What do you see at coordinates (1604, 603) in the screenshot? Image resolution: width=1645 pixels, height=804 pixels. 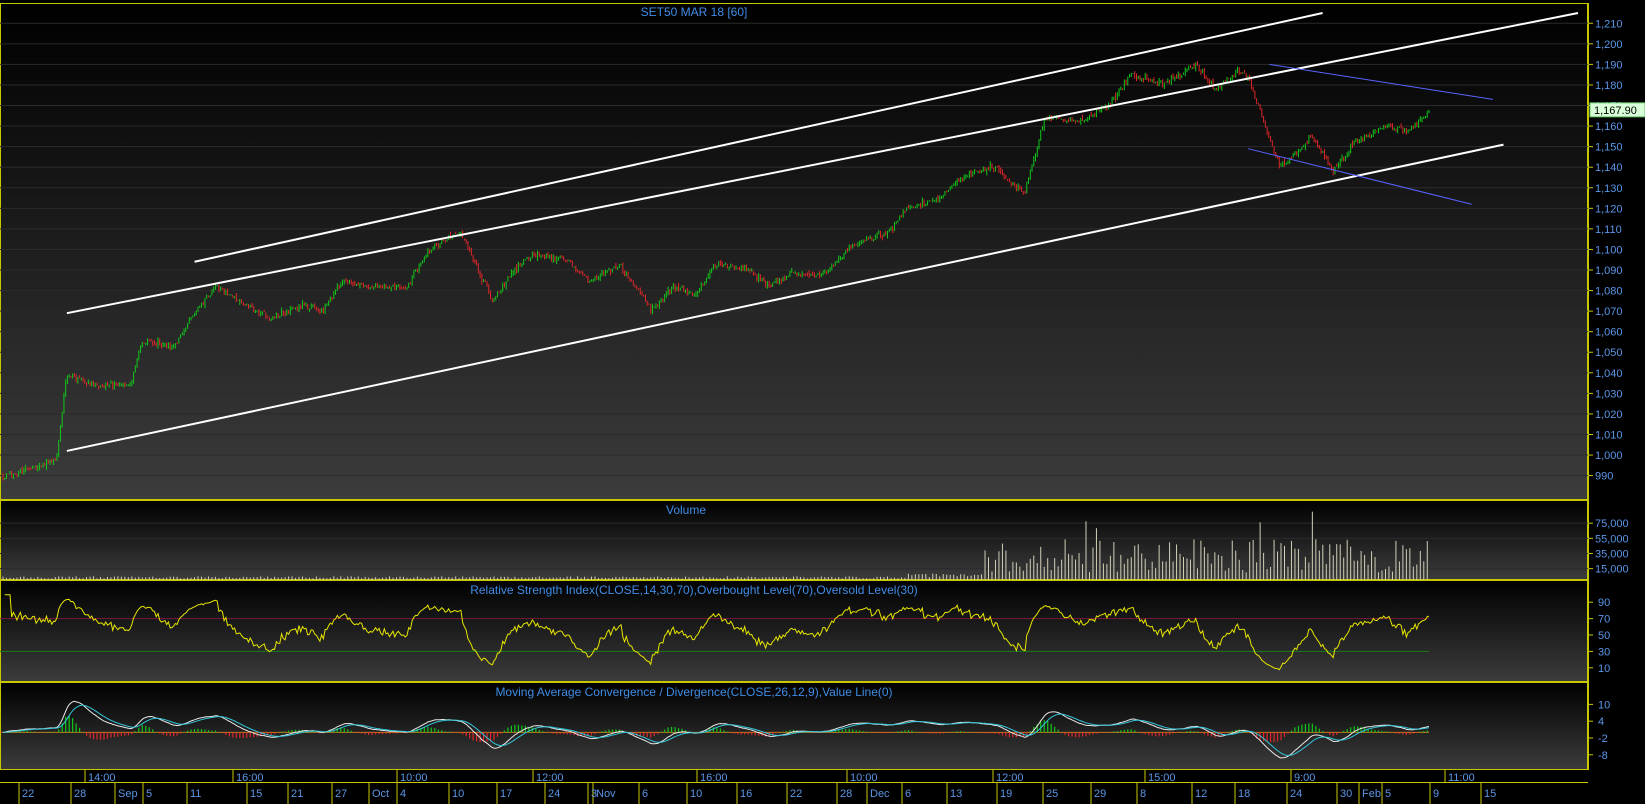 I see `rsi-tick-label: 90` at bounding box center [1604, 603].